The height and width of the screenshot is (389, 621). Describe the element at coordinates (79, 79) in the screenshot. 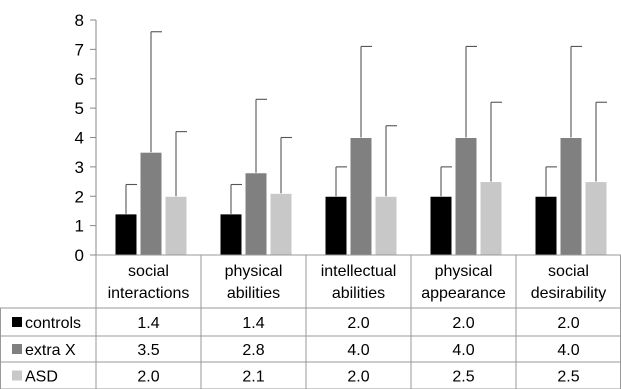

I see `y-tick-label: 6` at that location.